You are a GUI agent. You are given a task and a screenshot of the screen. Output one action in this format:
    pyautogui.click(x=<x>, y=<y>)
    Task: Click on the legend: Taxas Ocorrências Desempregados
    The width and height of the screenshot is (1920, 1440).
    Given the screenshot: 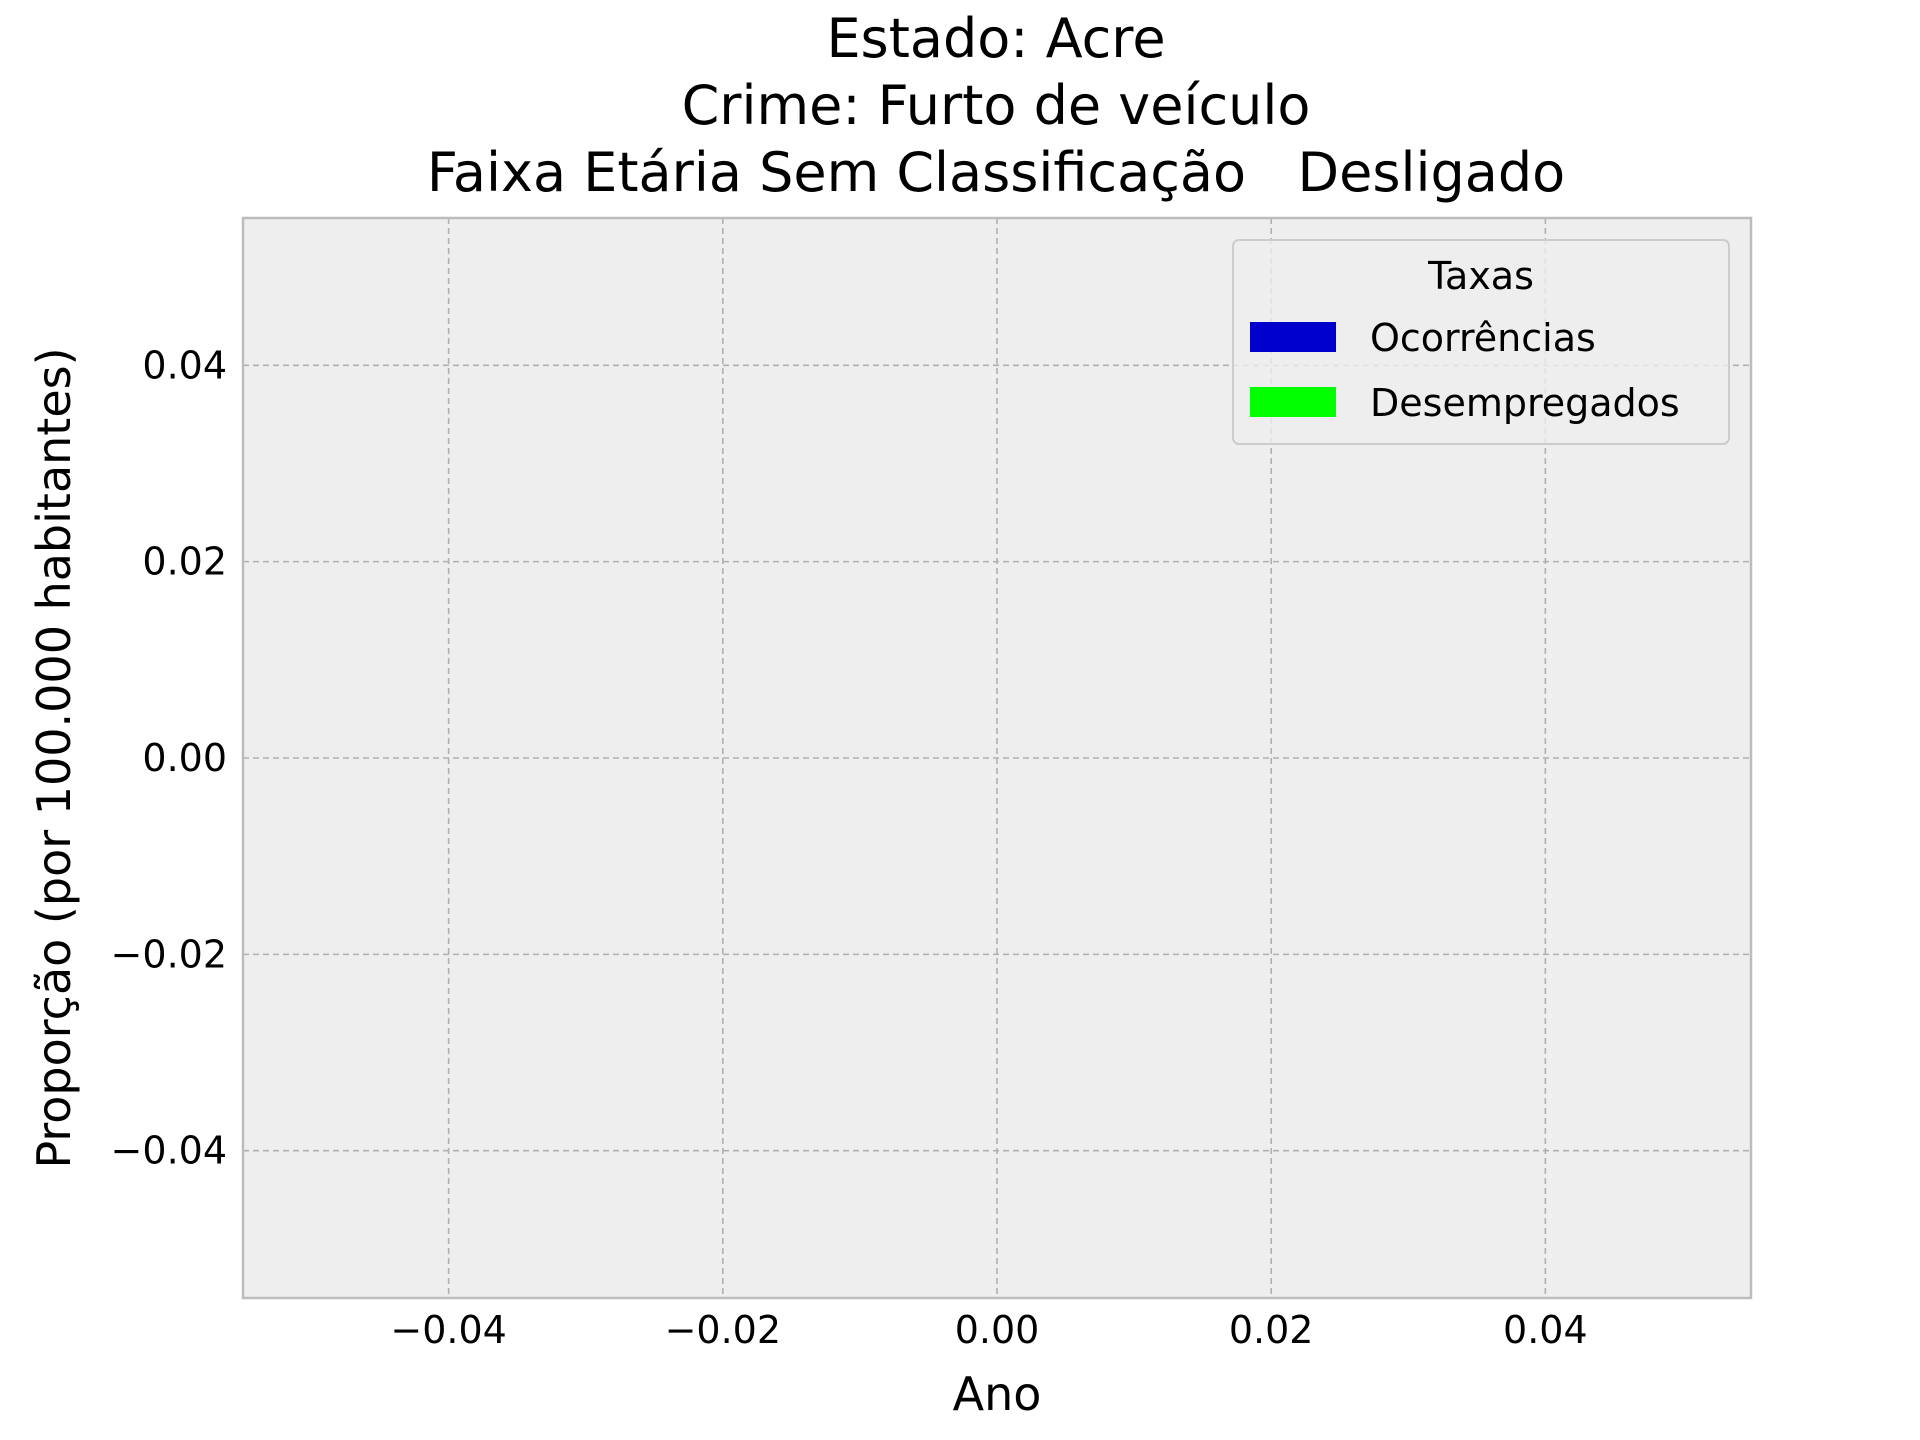 What is the action you would take?
    pyautogui.click(x=1481, y=342)
    